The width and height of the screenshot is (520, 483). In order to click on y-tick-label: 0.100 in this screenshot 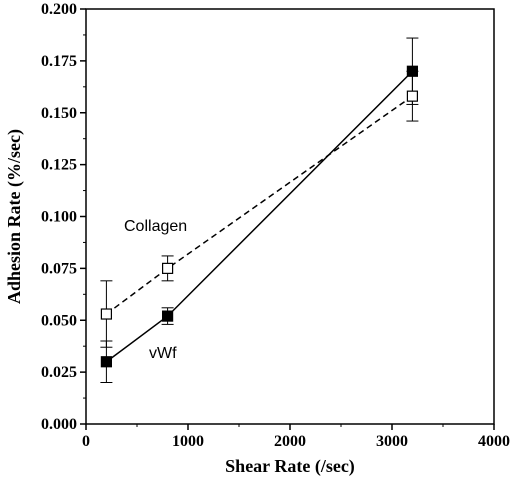, I will do `click(59, 217)`.